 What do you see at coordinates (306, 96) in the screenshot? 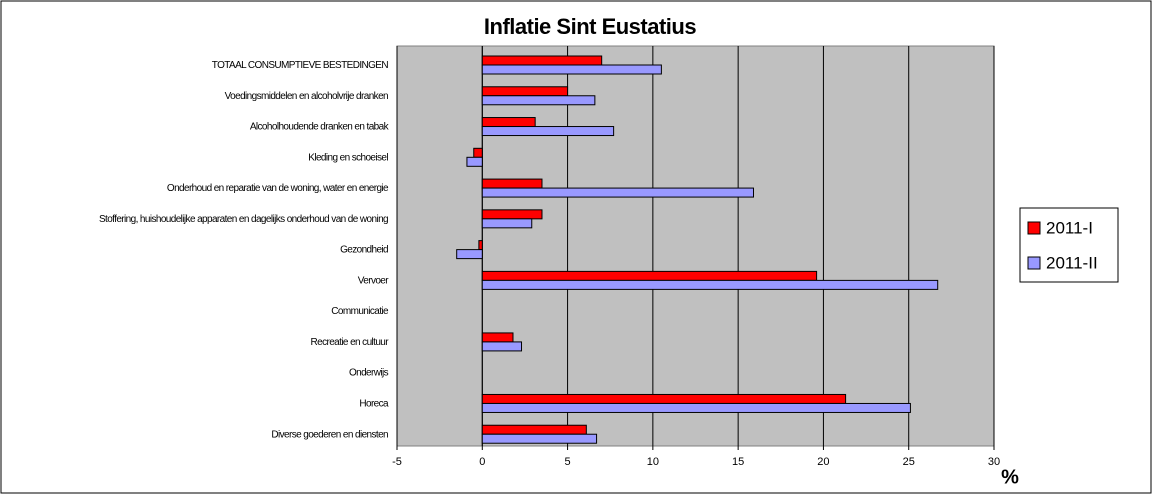
I see `y-tick-label: Voedingsmiddelen en alcoholvrije dranken` at bounding box center [306, 96].